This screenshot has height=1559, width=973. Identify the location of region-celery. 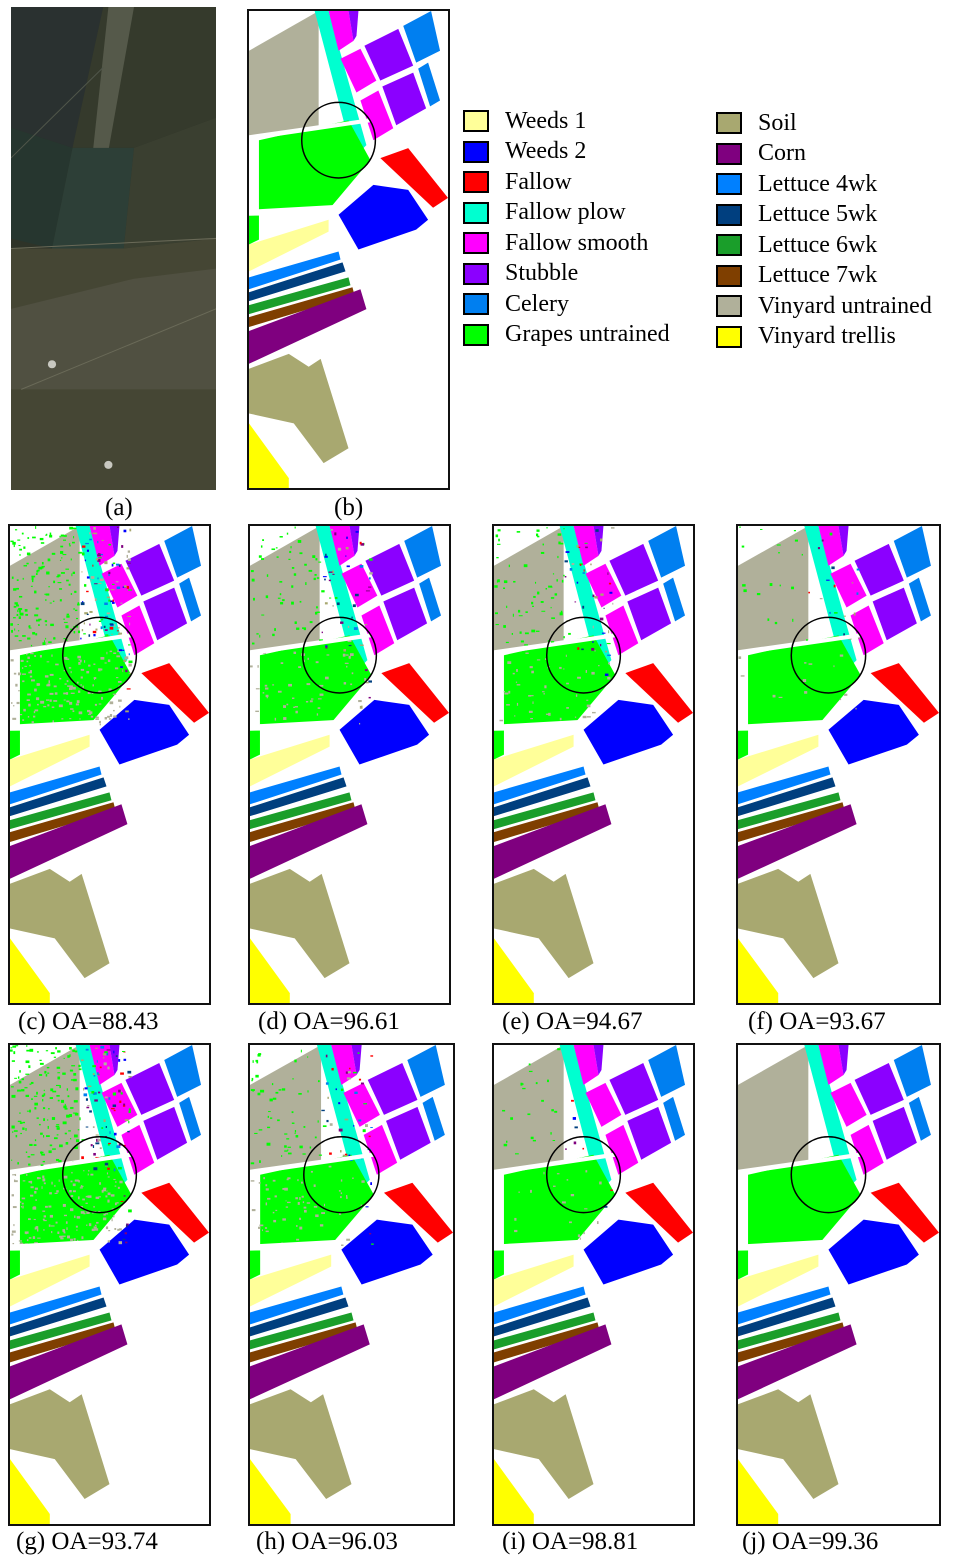
(423, 552).